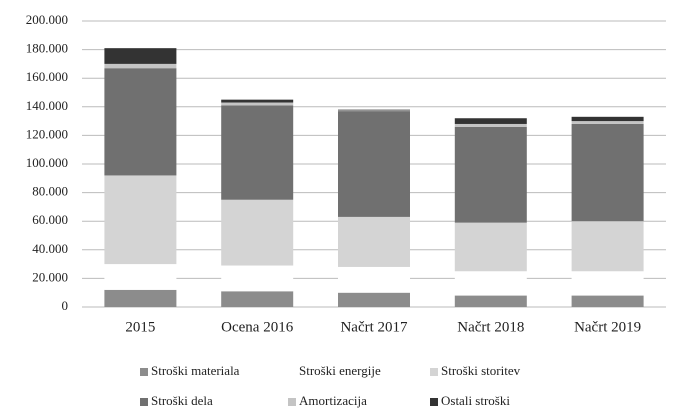 Image resolution: width=676 pixels, height=416 pixels. I want to click on x-tick-label: Načrt 2019, so click(607, 327).